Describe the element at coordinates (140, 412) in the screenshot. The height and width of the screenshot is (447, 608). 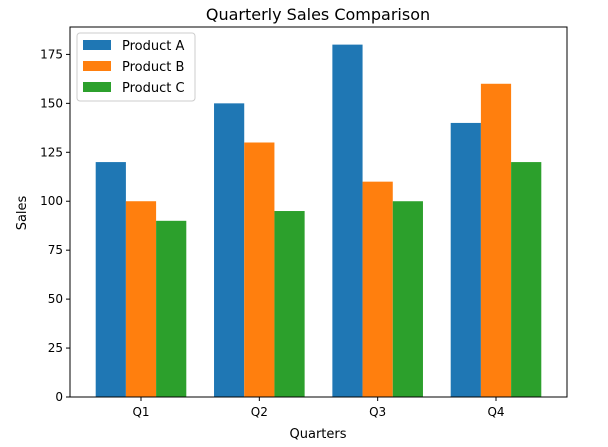
I see `x-tick-label: Q1` at that location.